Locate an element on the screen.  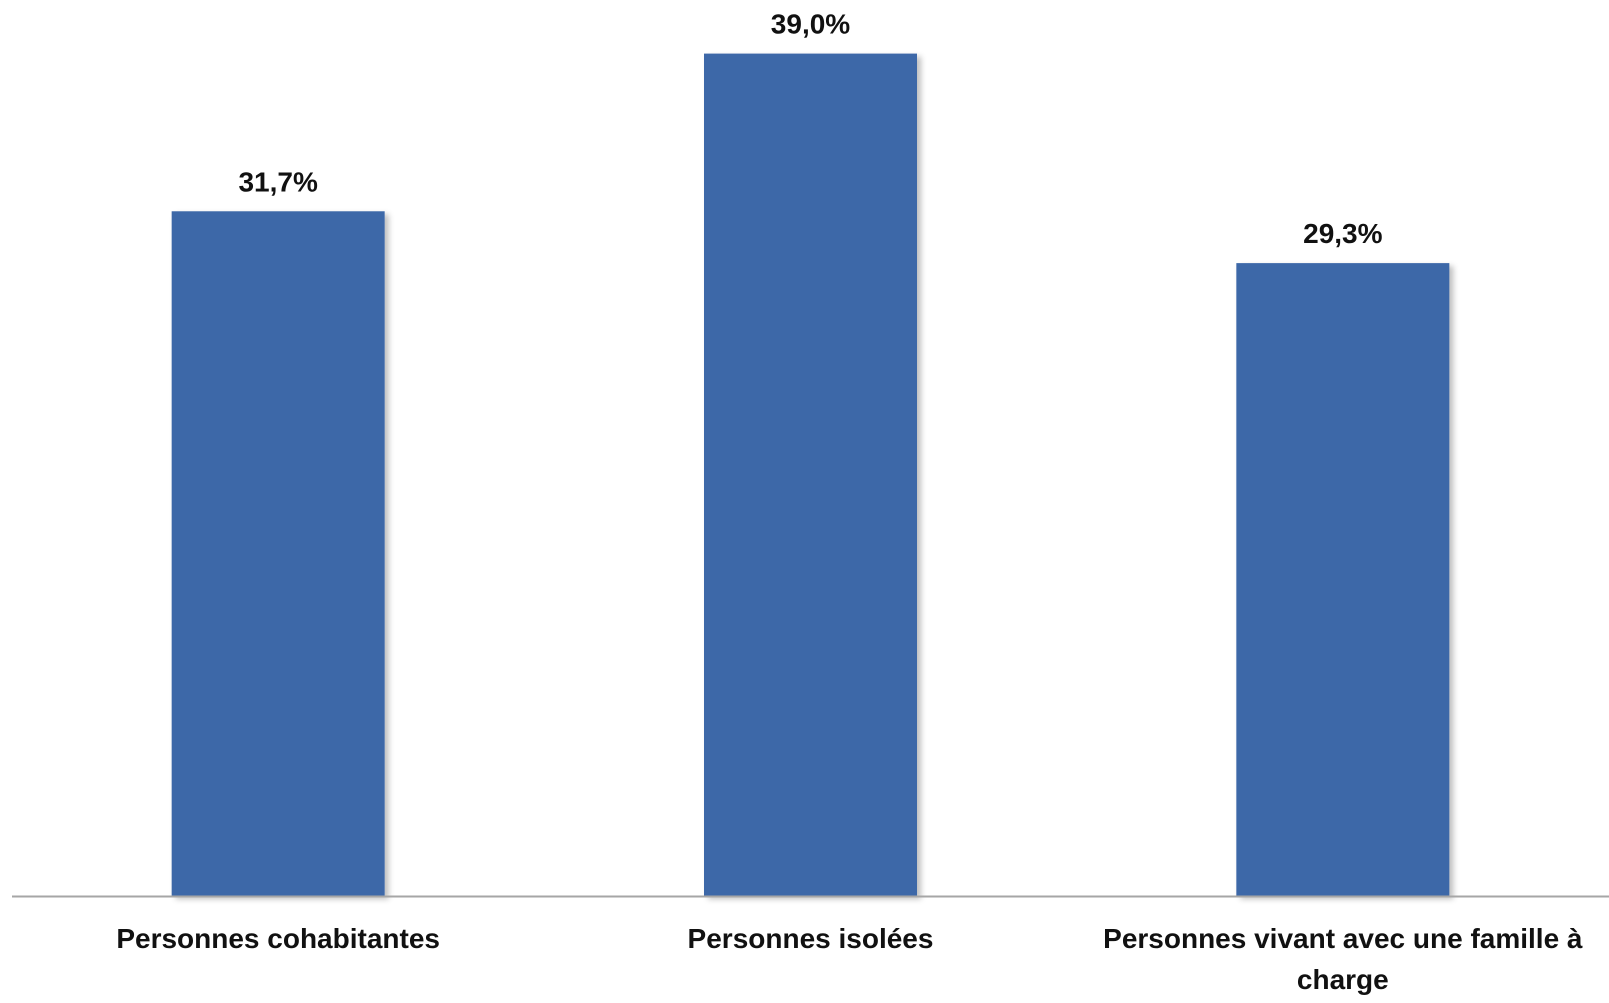
category-label-2-line-0: Personnes vivant avec une famille à is located at coordinates (1343, 938).